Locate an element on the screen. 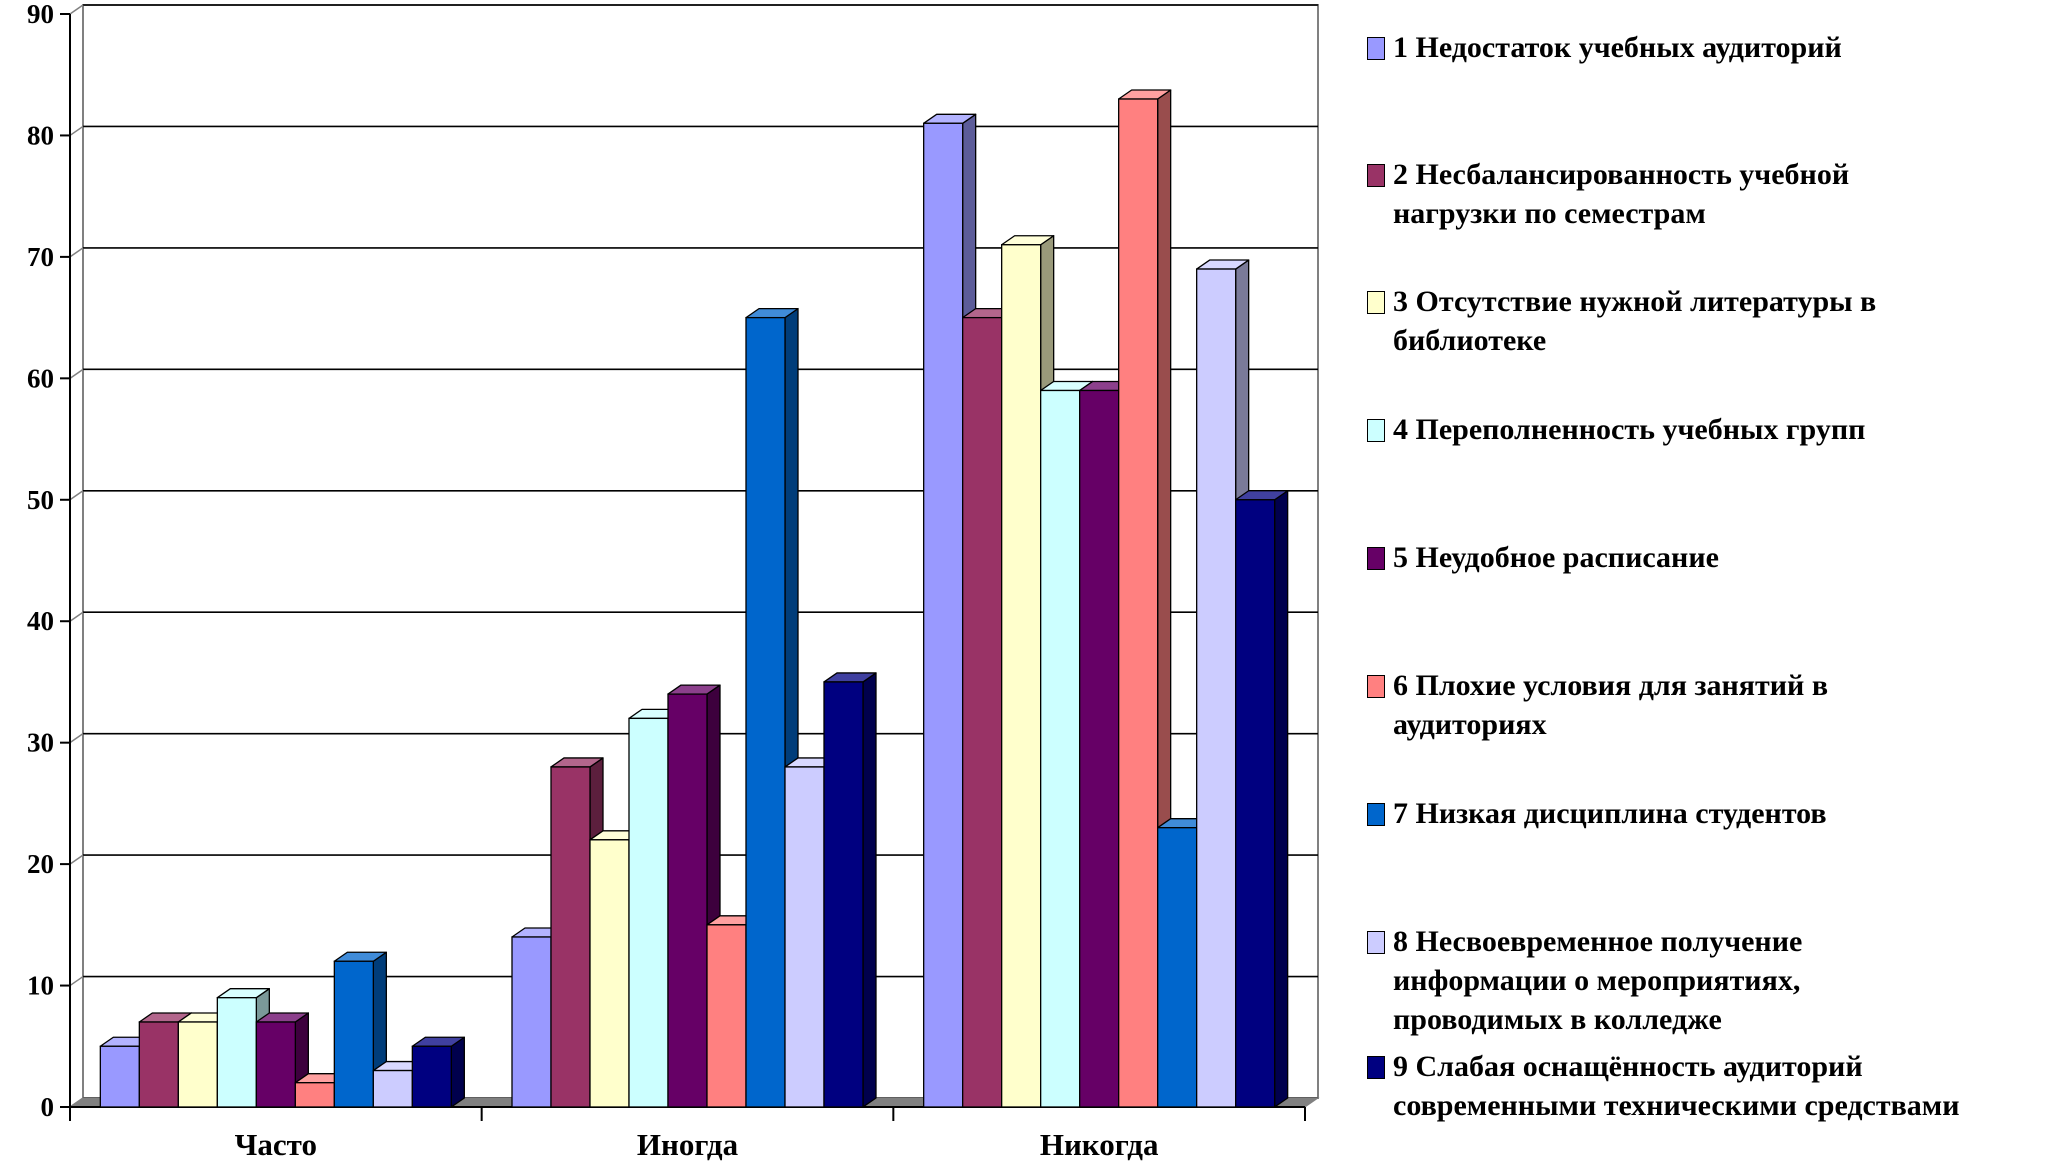  y-tick-label: 0 is located at coordinates (48, 1107).